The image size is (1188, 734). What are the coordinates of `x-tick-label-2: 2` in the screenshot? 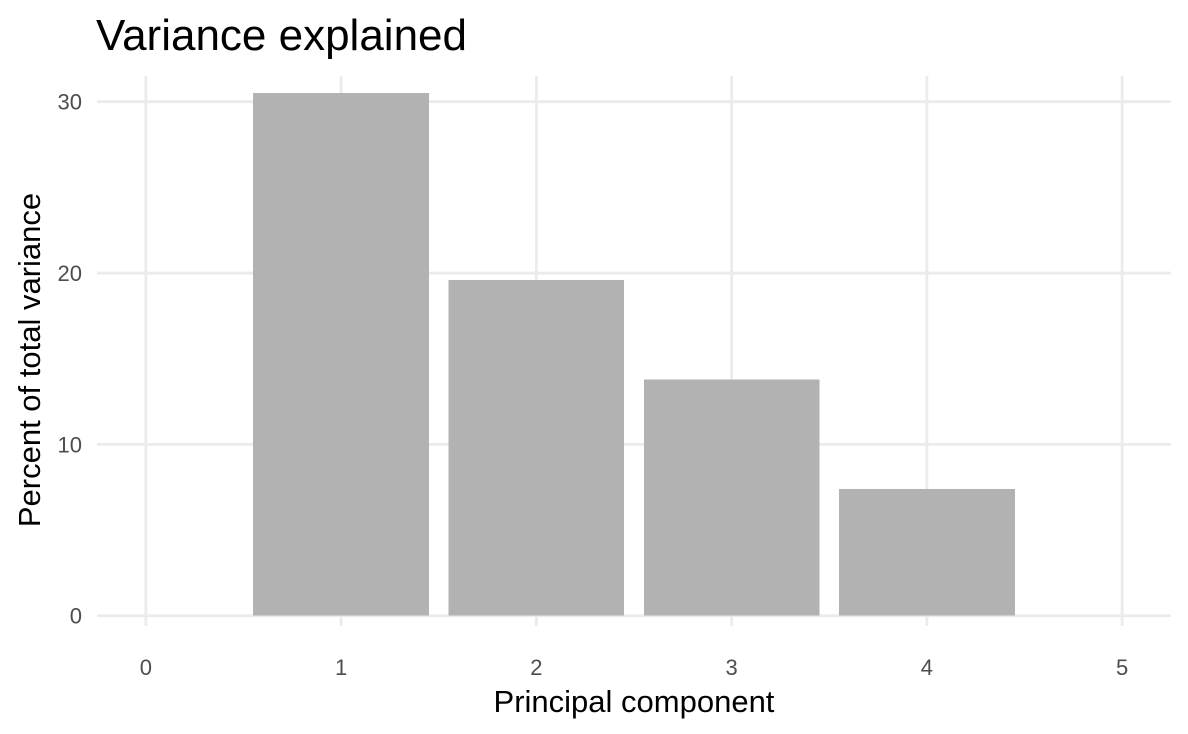 It's located at (536, 667).